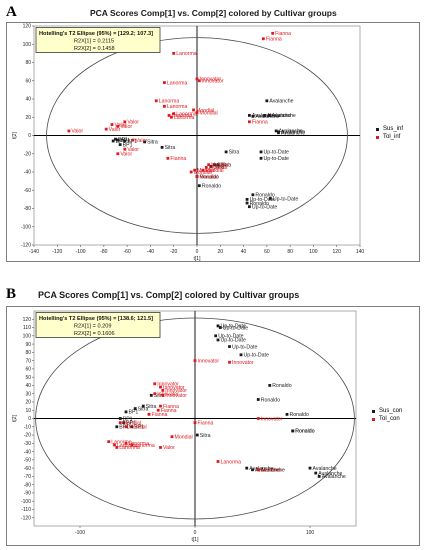 Image resolution: width=425 pixels, height=550 pixels. Describe the element at coordinates (28, 345) in the screenshot. I see `y-tick-label: 90` at that location.